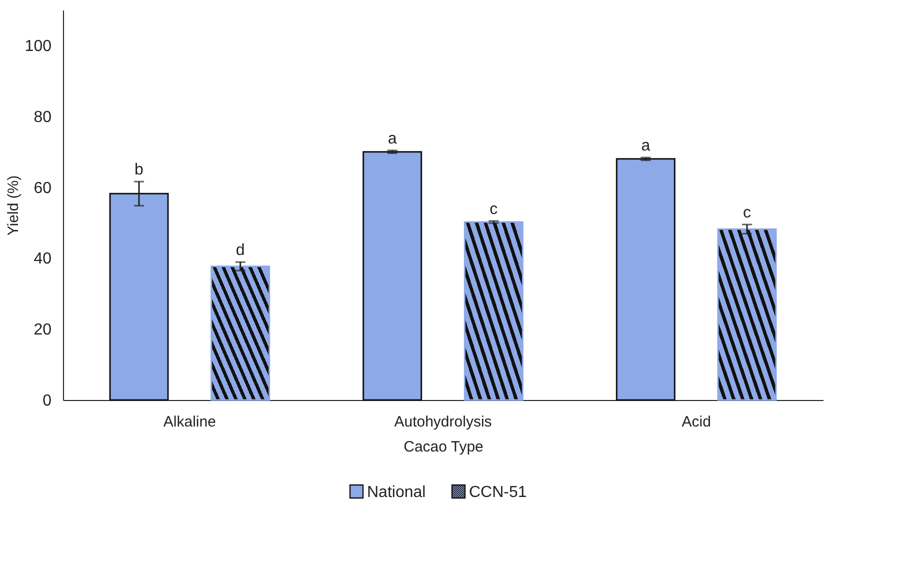 This screenshot has width=909, height=577. I want to click on y-tick-label: 20, so click(43, 330).